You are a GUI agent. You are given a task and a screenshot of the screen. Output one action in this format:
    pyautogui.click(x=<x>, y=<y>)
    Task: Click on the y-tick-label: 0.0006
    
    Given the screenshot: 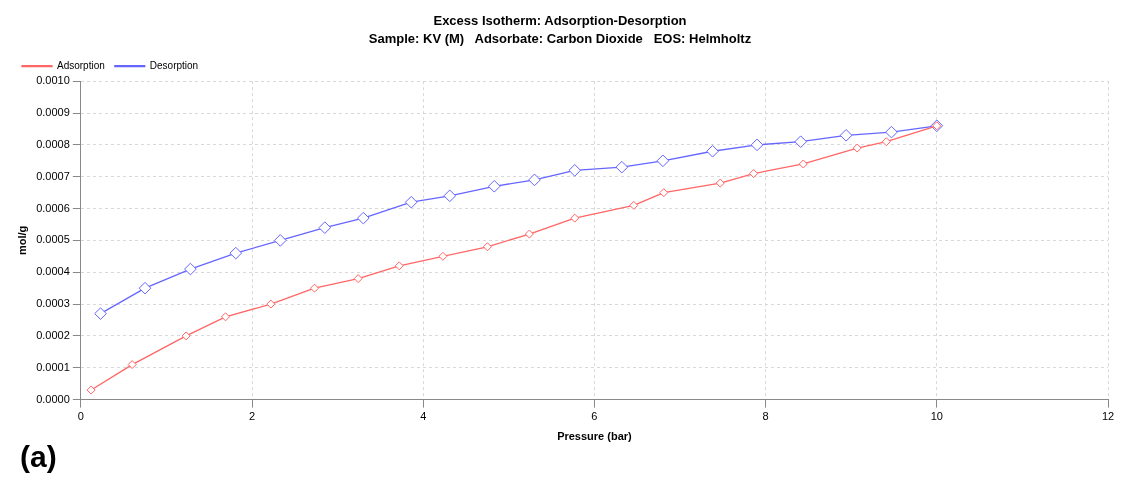 What is the action you would take?
    pyautogui.click(x=53, y=207)
    